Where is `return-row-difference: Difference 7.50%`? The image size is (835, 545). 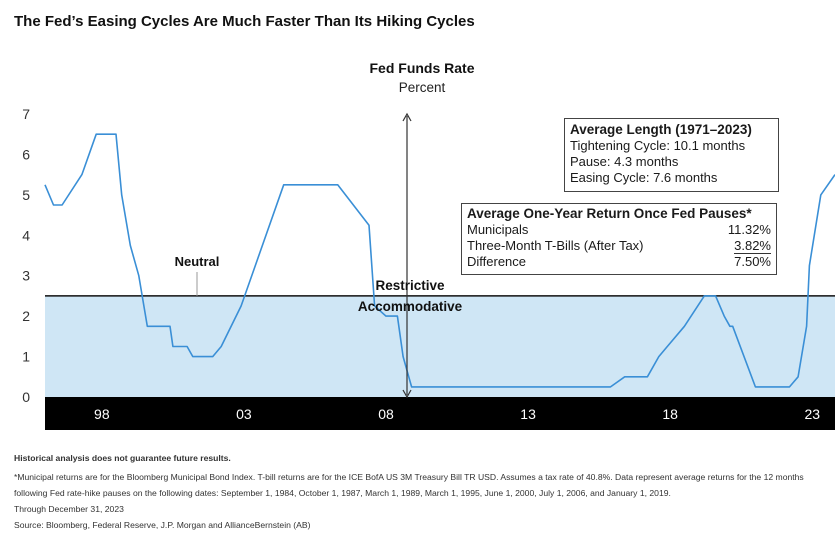
return-row-difference: Difference 7.50% is located at coordinates (619, 262).